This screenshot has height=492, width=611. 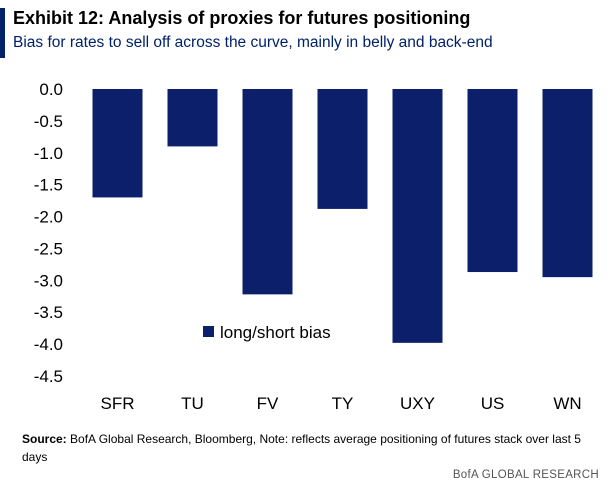 What do you see at coordinates (343, 403) in the screenshot?
I see `x-tick-label: TY` at bounding box center [343, 403].